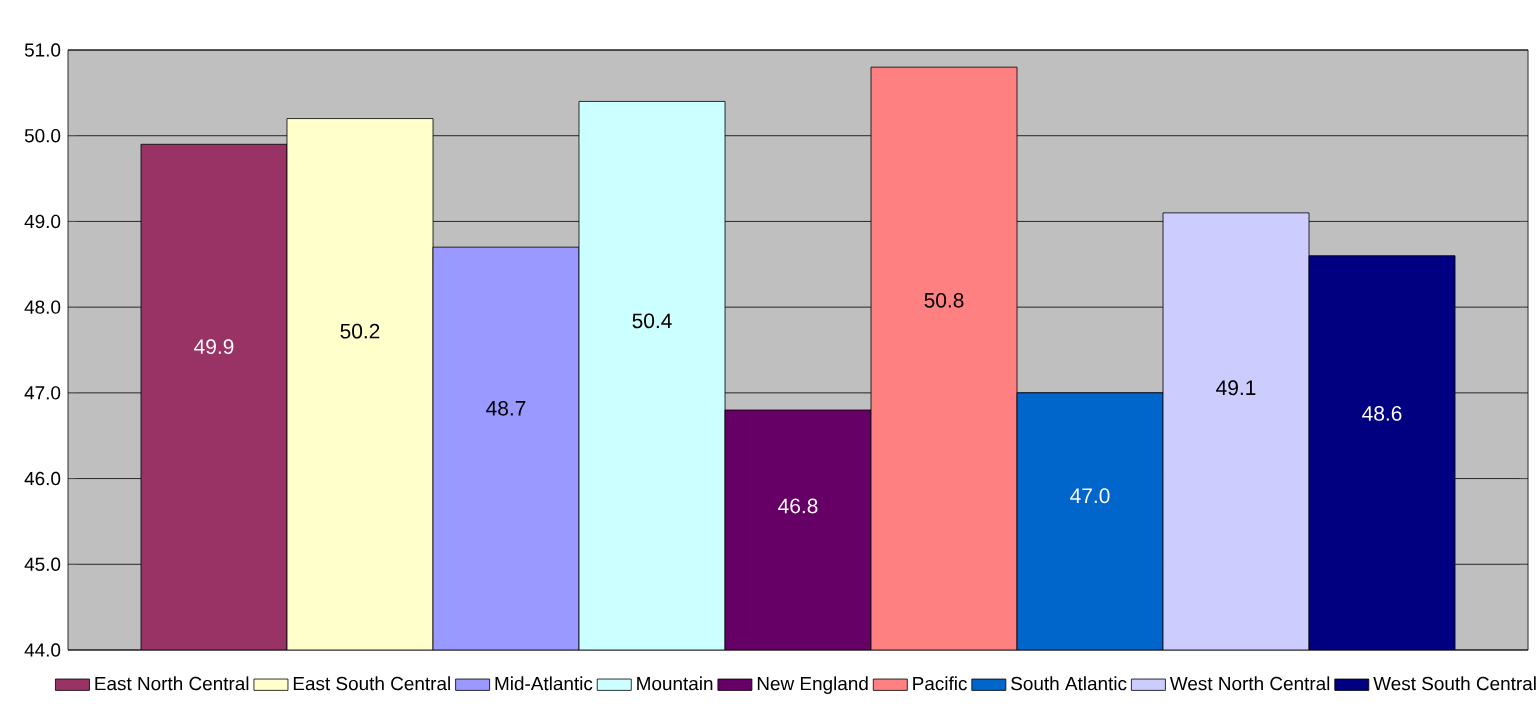 The image size is (1539, 704). What do you see at coordinates (42, 221) in the screenshot?
I see `y-tick-label: 49.0` at bounding box center [42, 221].